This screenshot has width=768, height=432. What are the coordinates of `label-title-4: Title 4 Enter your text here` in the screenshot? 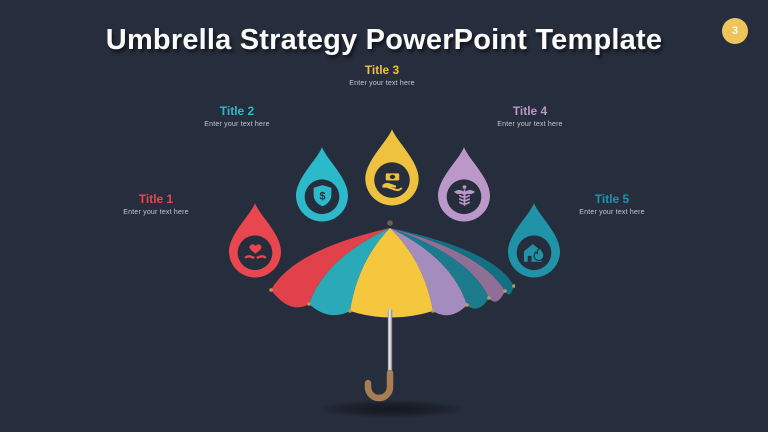 It's located at (530, 116).